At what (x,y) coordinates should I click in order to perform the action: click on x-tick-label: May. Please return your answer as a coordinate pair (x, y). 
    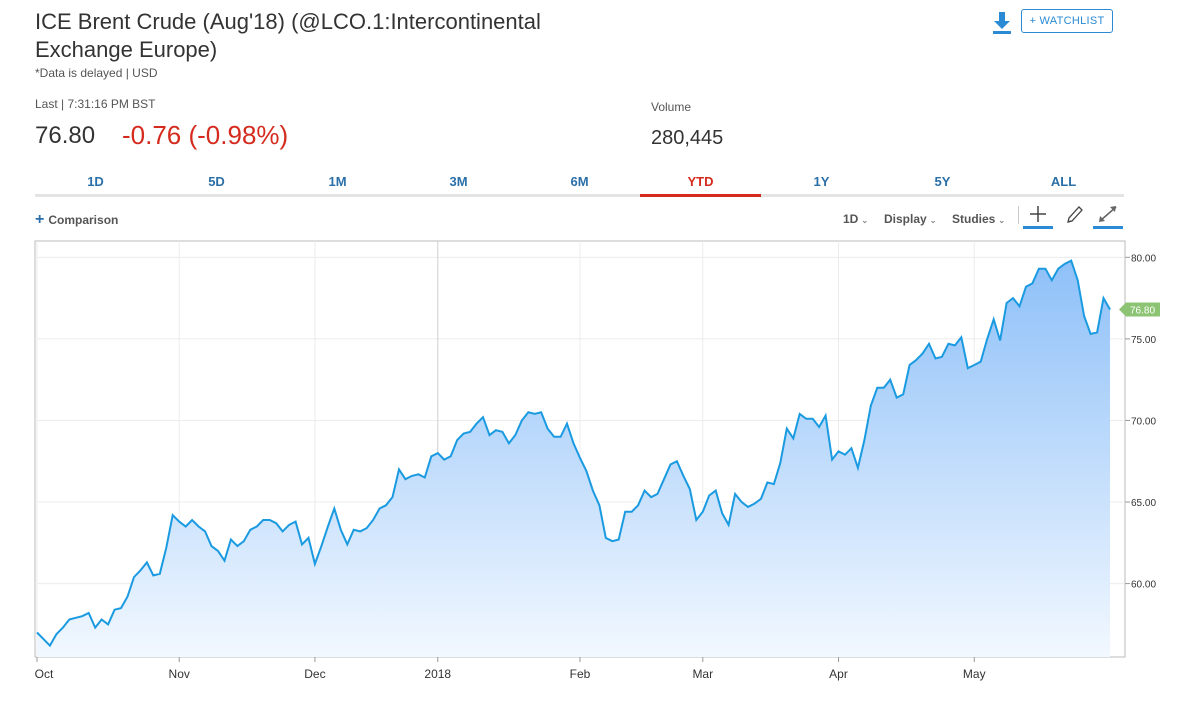
    Looking at the image, I should click on (974, 674).